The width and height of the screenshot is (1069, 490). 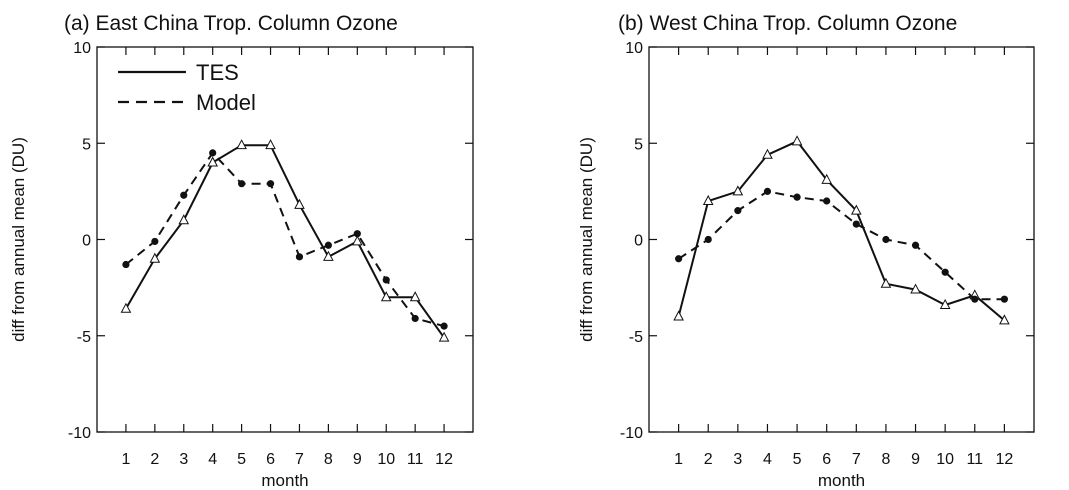 What do you see at coordinates (187, 87) in the screenshot?
I see `legend: TES Model` at bounding box center [187, 87].